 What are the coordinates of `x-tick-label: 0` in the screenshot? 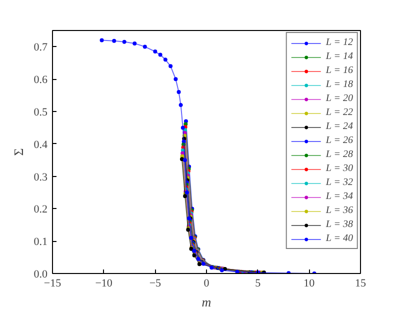 It's located at (207, 284).